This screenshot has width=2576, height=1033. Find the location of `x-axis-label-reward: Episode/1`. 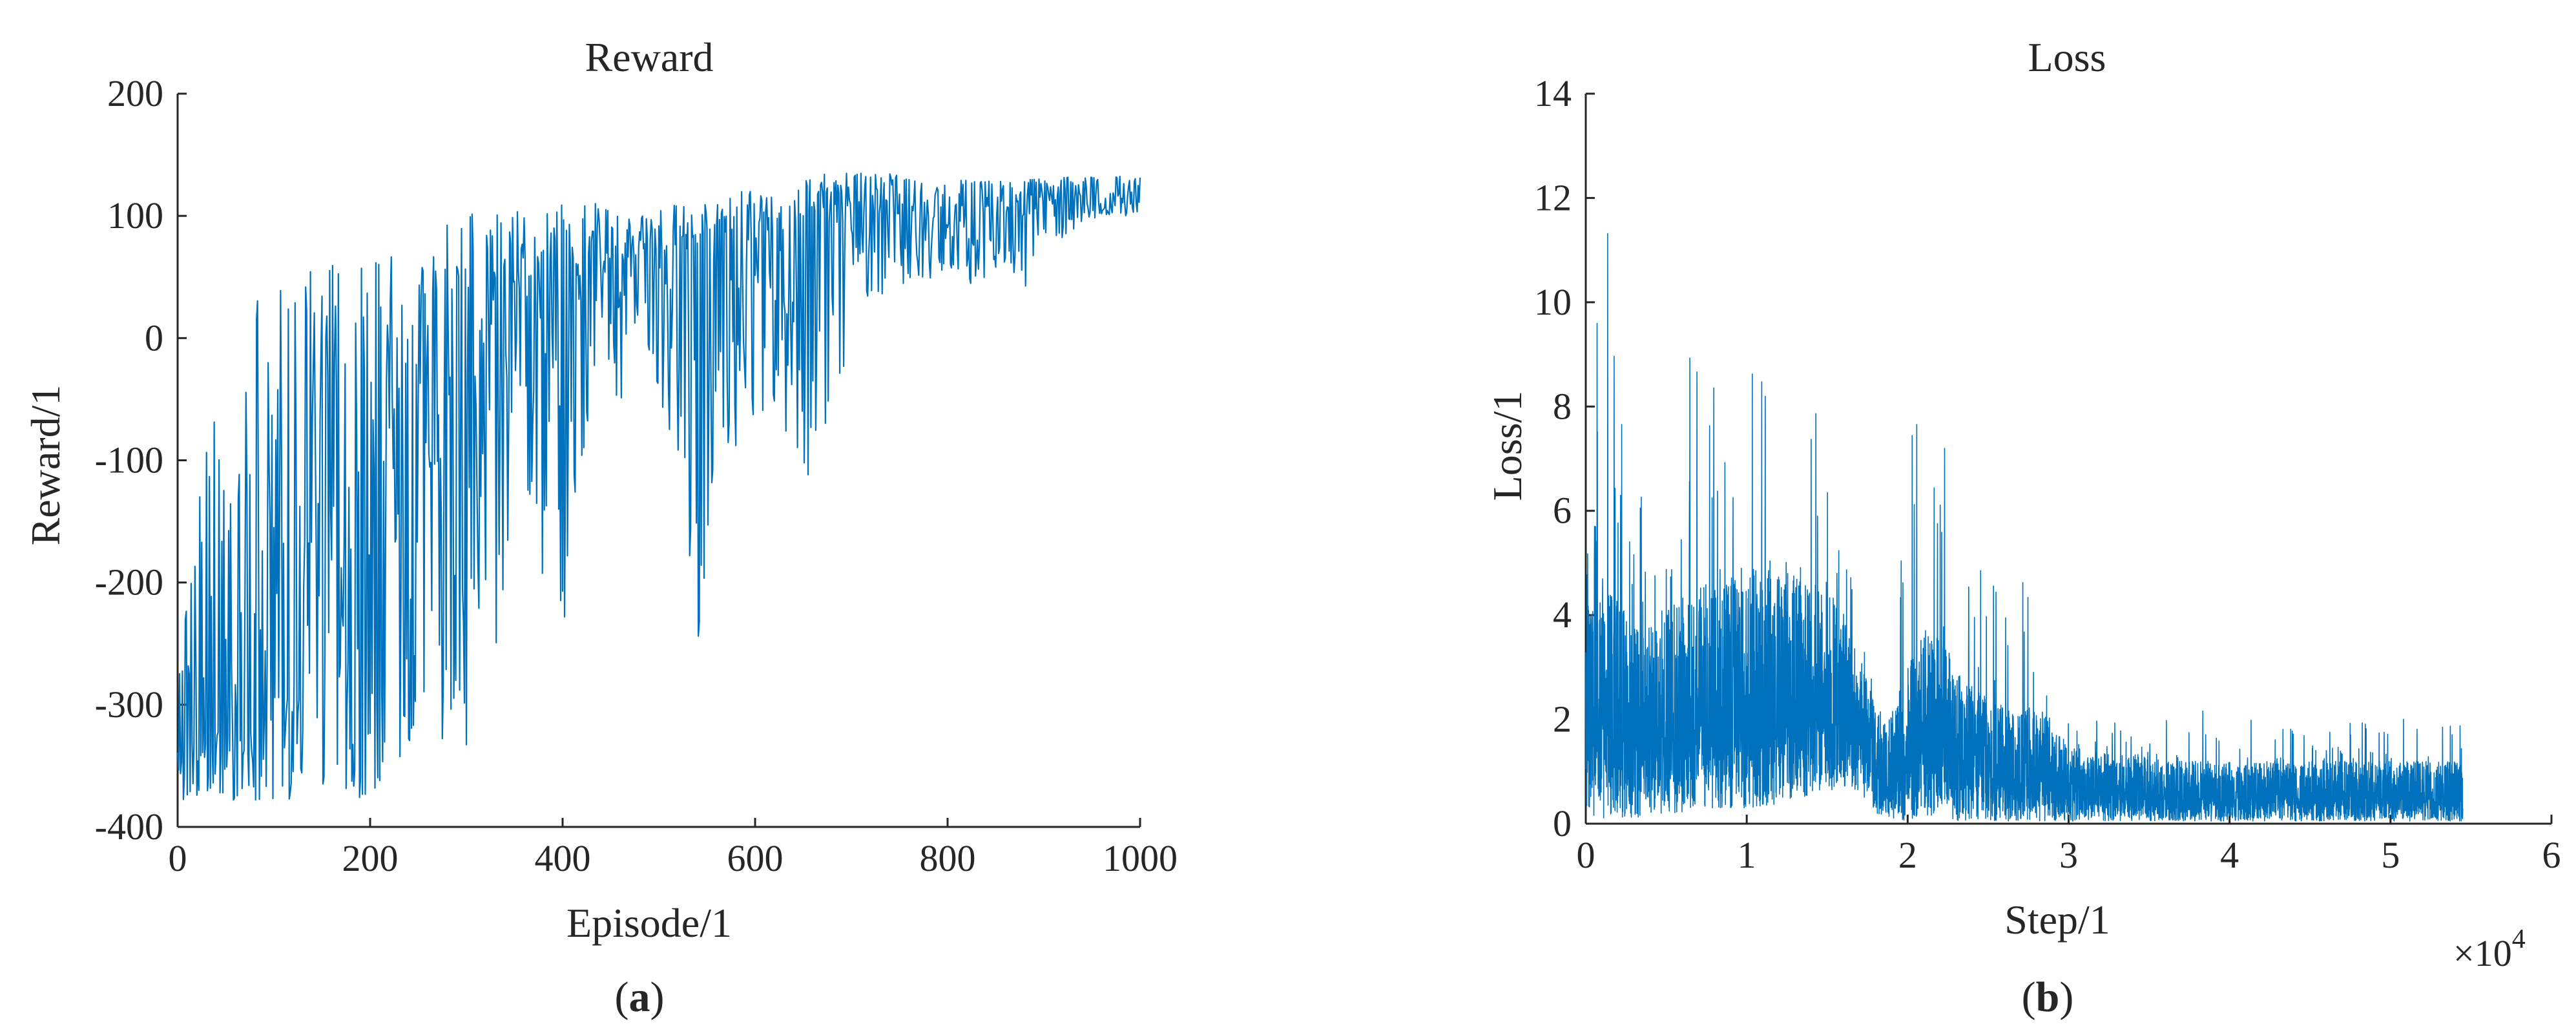

x-axis-label-reward: Episode/1 is located at coordinates (649, 923).